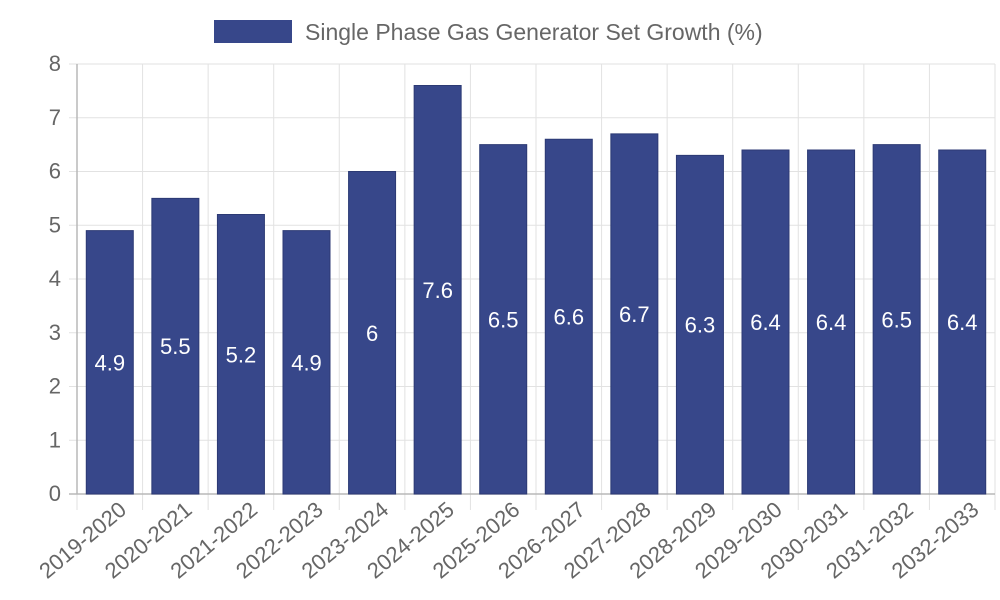  What do you see at coordinates (55, 332) in the screenshot?
I see `y-tick-label: 3` at bounding box center [55, 332].